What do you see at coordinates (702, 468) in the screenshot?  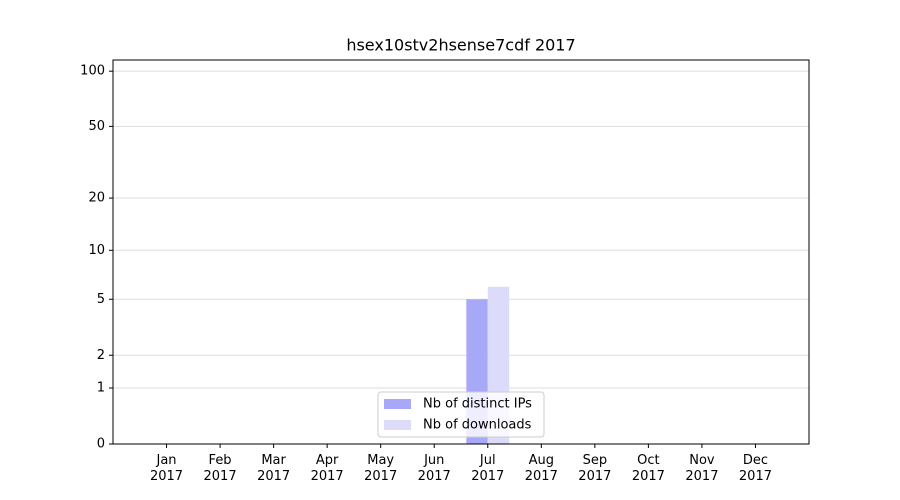 I see `x-tick-label: Nov 2017` at bounding box center [702, 468].